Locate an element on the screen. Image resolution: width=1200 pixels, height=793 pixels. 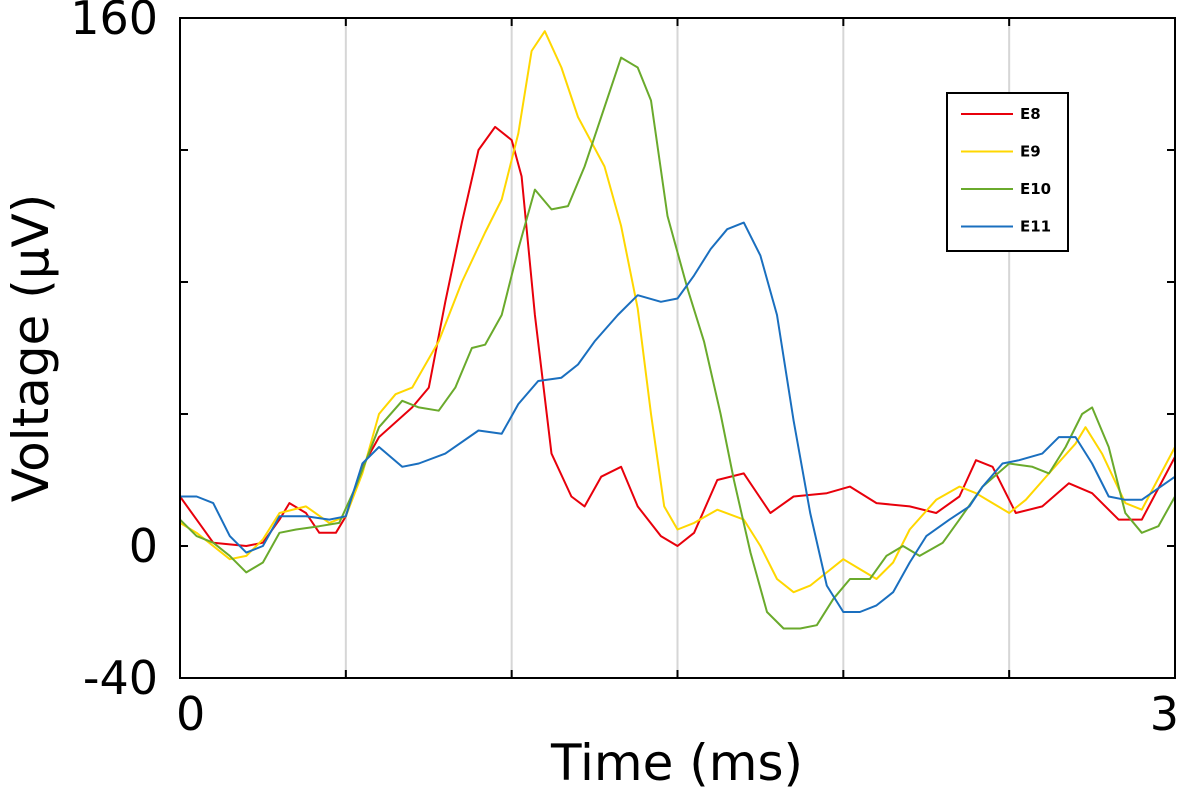
legend-label-e8: E8 is located at coordinates (1030, 114).